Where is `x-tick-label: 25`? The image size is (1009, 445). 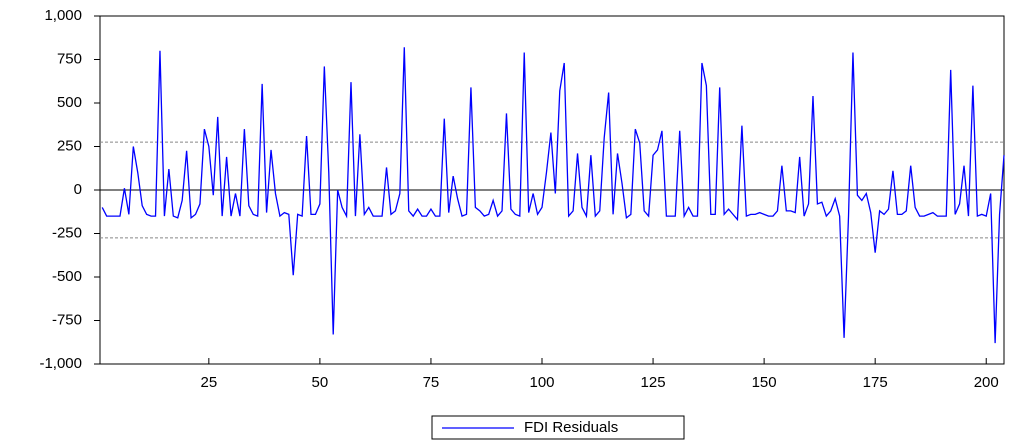 x-tick-label: 25 is located at coordinates (208, 382).